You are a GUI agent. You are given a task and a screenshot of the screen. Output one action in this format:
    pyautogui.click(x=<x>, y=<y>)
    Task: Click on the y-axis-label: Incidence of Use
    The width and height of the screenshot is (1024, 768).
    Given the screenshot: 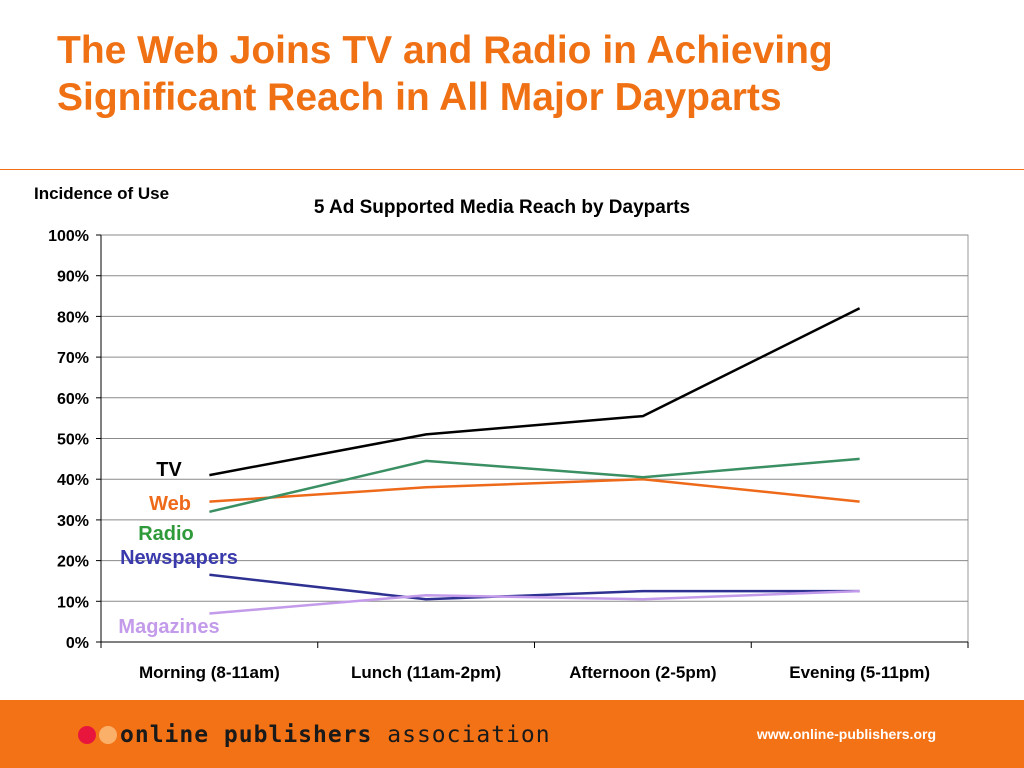 What is the action you would take?
    pyautogui.click(x=101, y=193)
    